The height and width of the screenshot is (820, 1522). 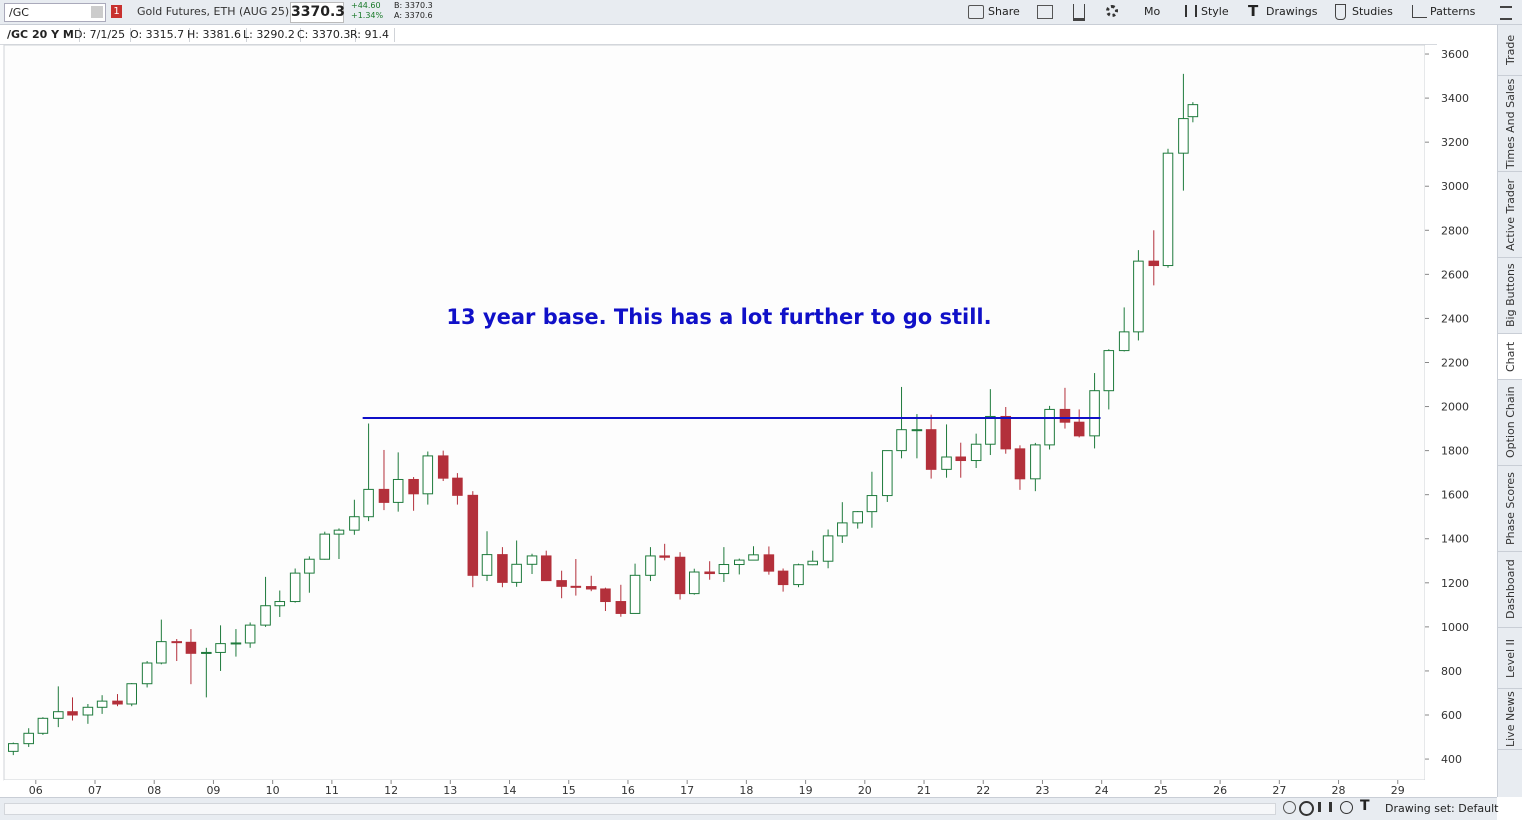 I want to click on style-icon, so click(x=1191, y=11).